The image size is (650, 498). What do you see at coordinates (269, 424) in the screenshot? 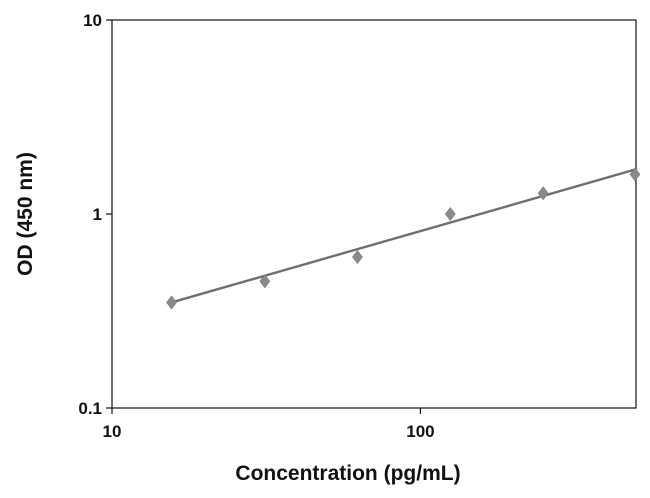
I see `x-axis-ticks: 10 100` at bounding box center [269, 424].